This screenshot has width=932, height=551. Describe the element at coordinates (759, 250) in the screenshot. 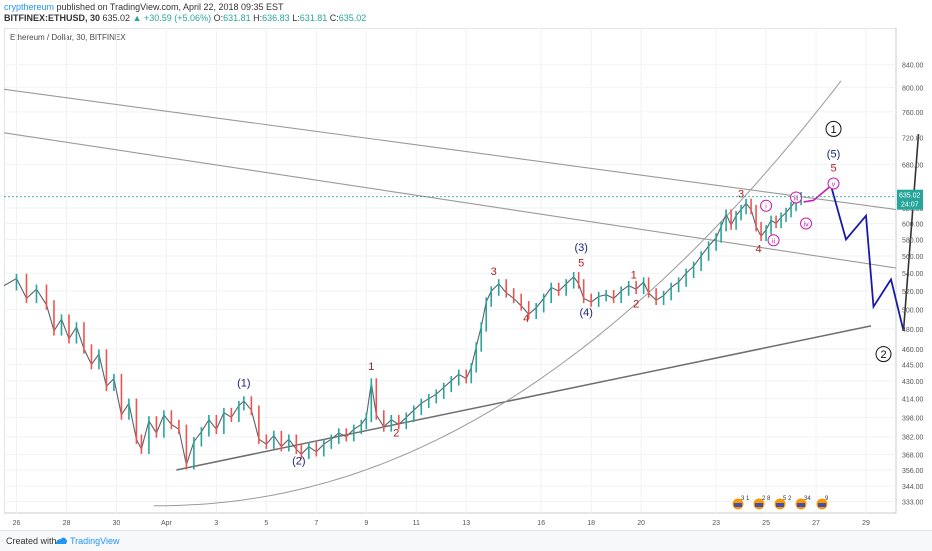

I see `wave-label: 4` at that location.